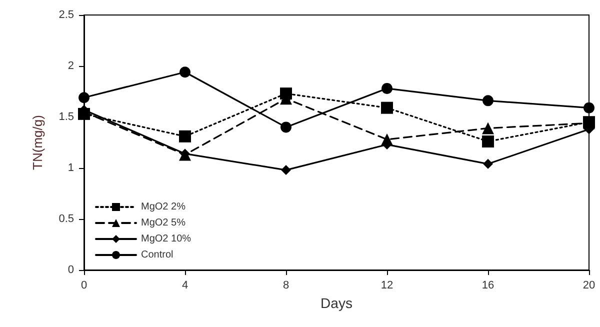  What do you see at coordinates (387, 286) in the screenshot?
I see `x-tick-label: 12` at bounding box center [387, 286].